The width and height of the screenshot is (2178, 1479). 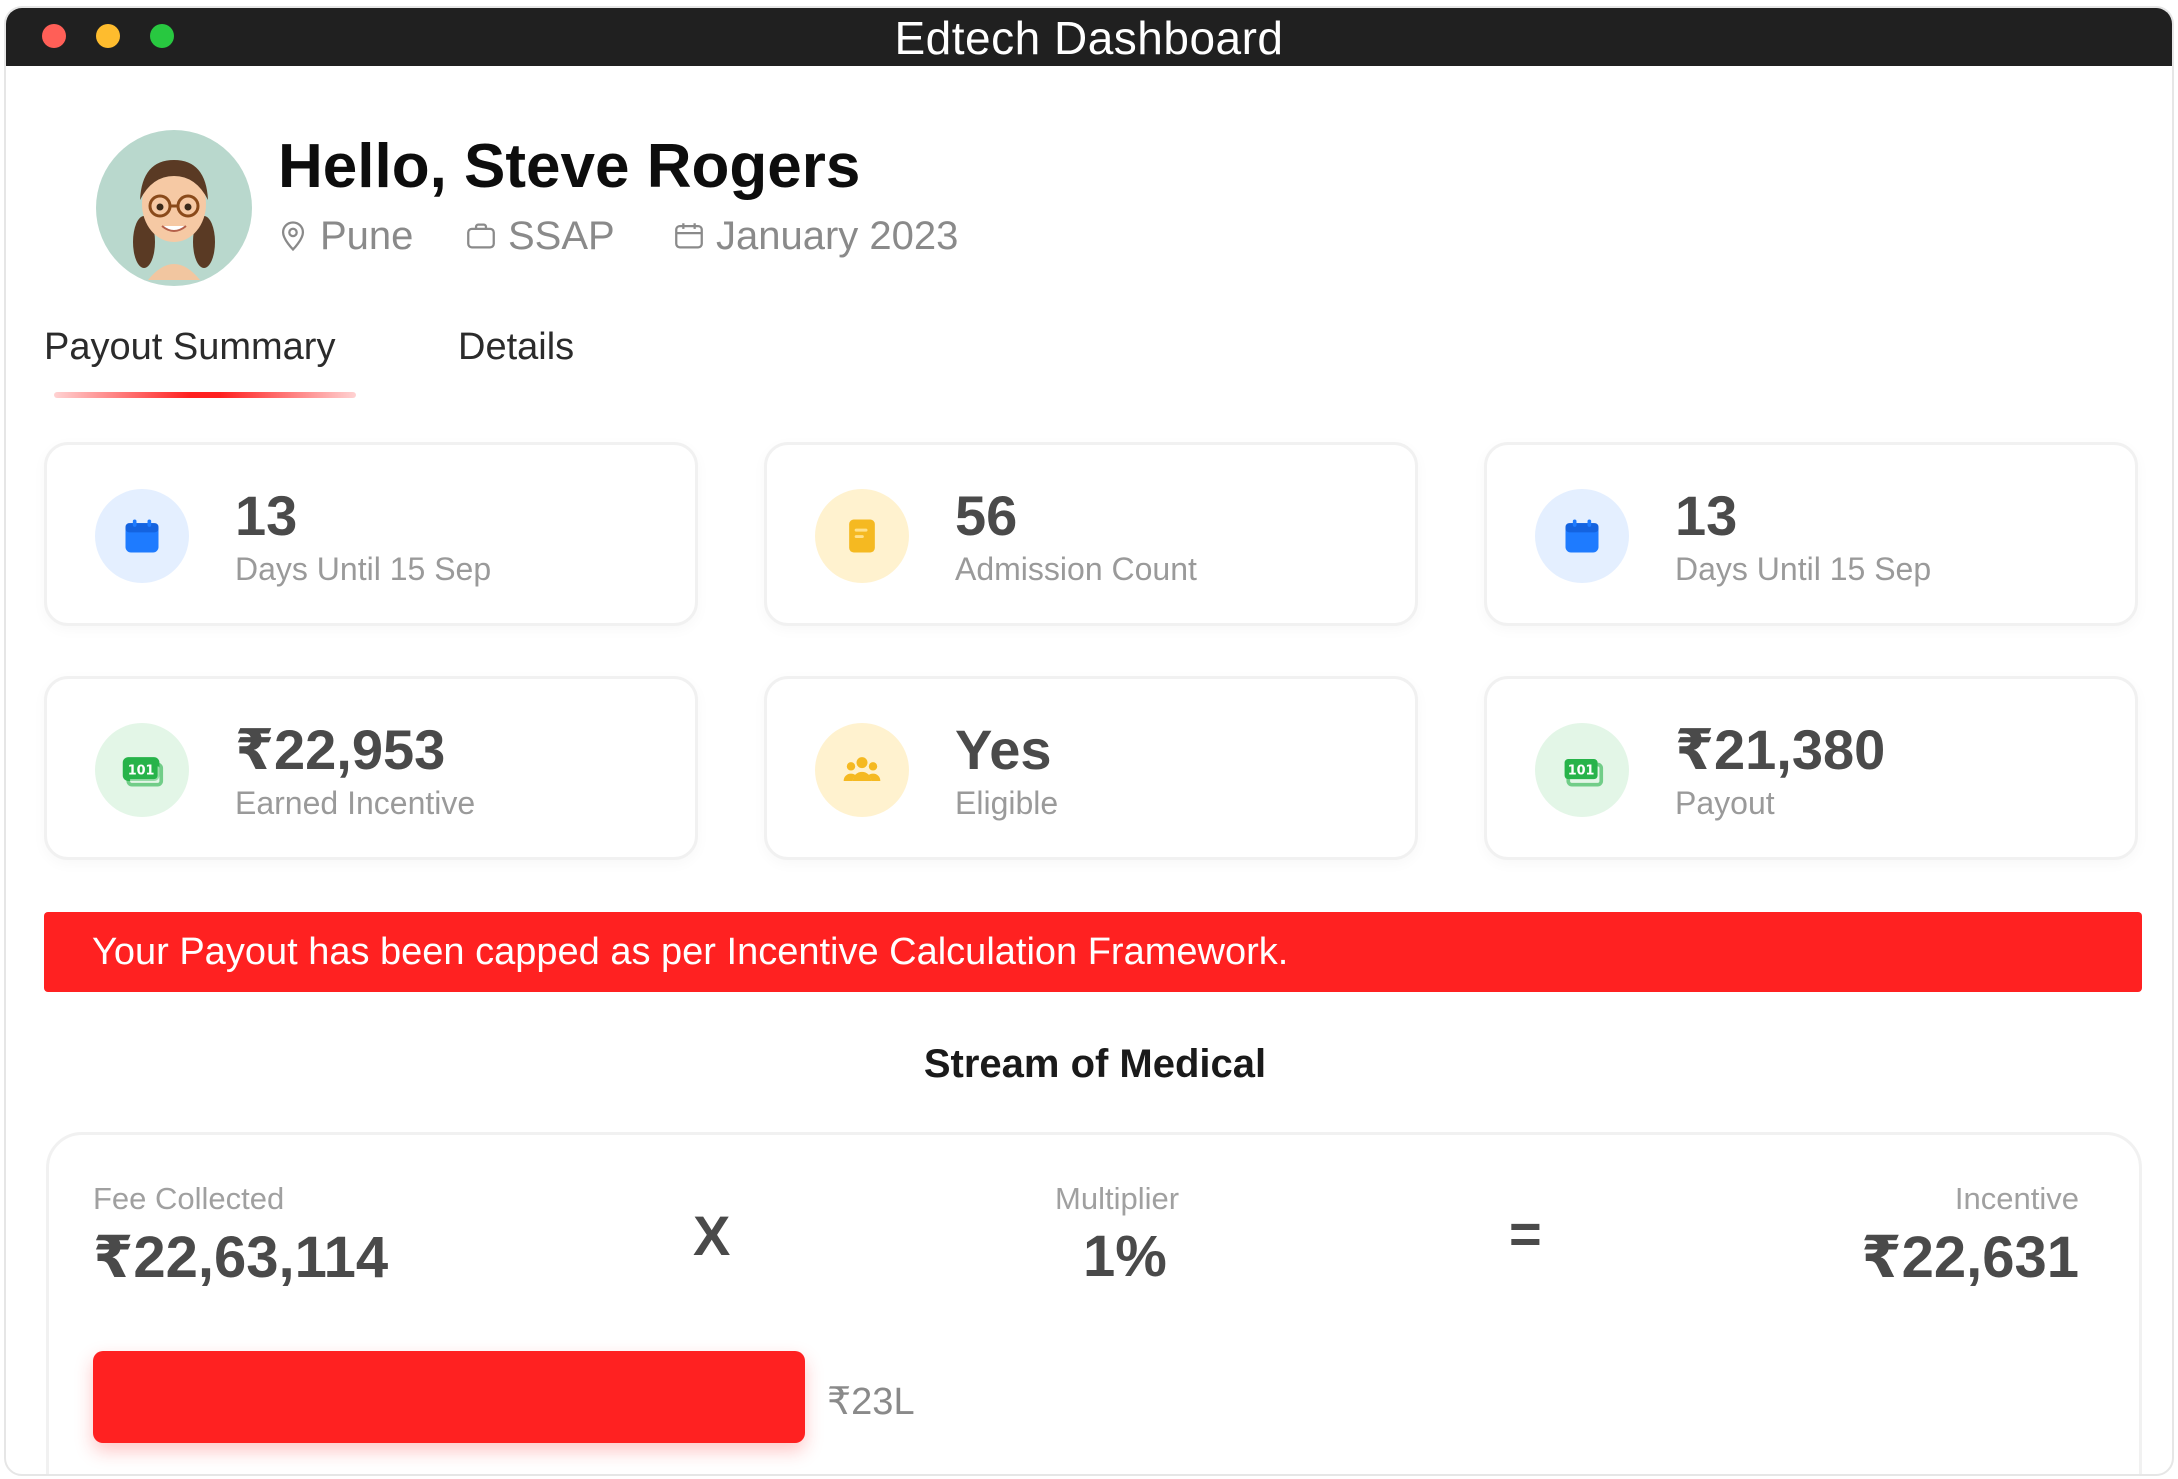 I want to click on stat-card-payout: 101 ₹21,380 Payout, so click(x=1811, y=768).